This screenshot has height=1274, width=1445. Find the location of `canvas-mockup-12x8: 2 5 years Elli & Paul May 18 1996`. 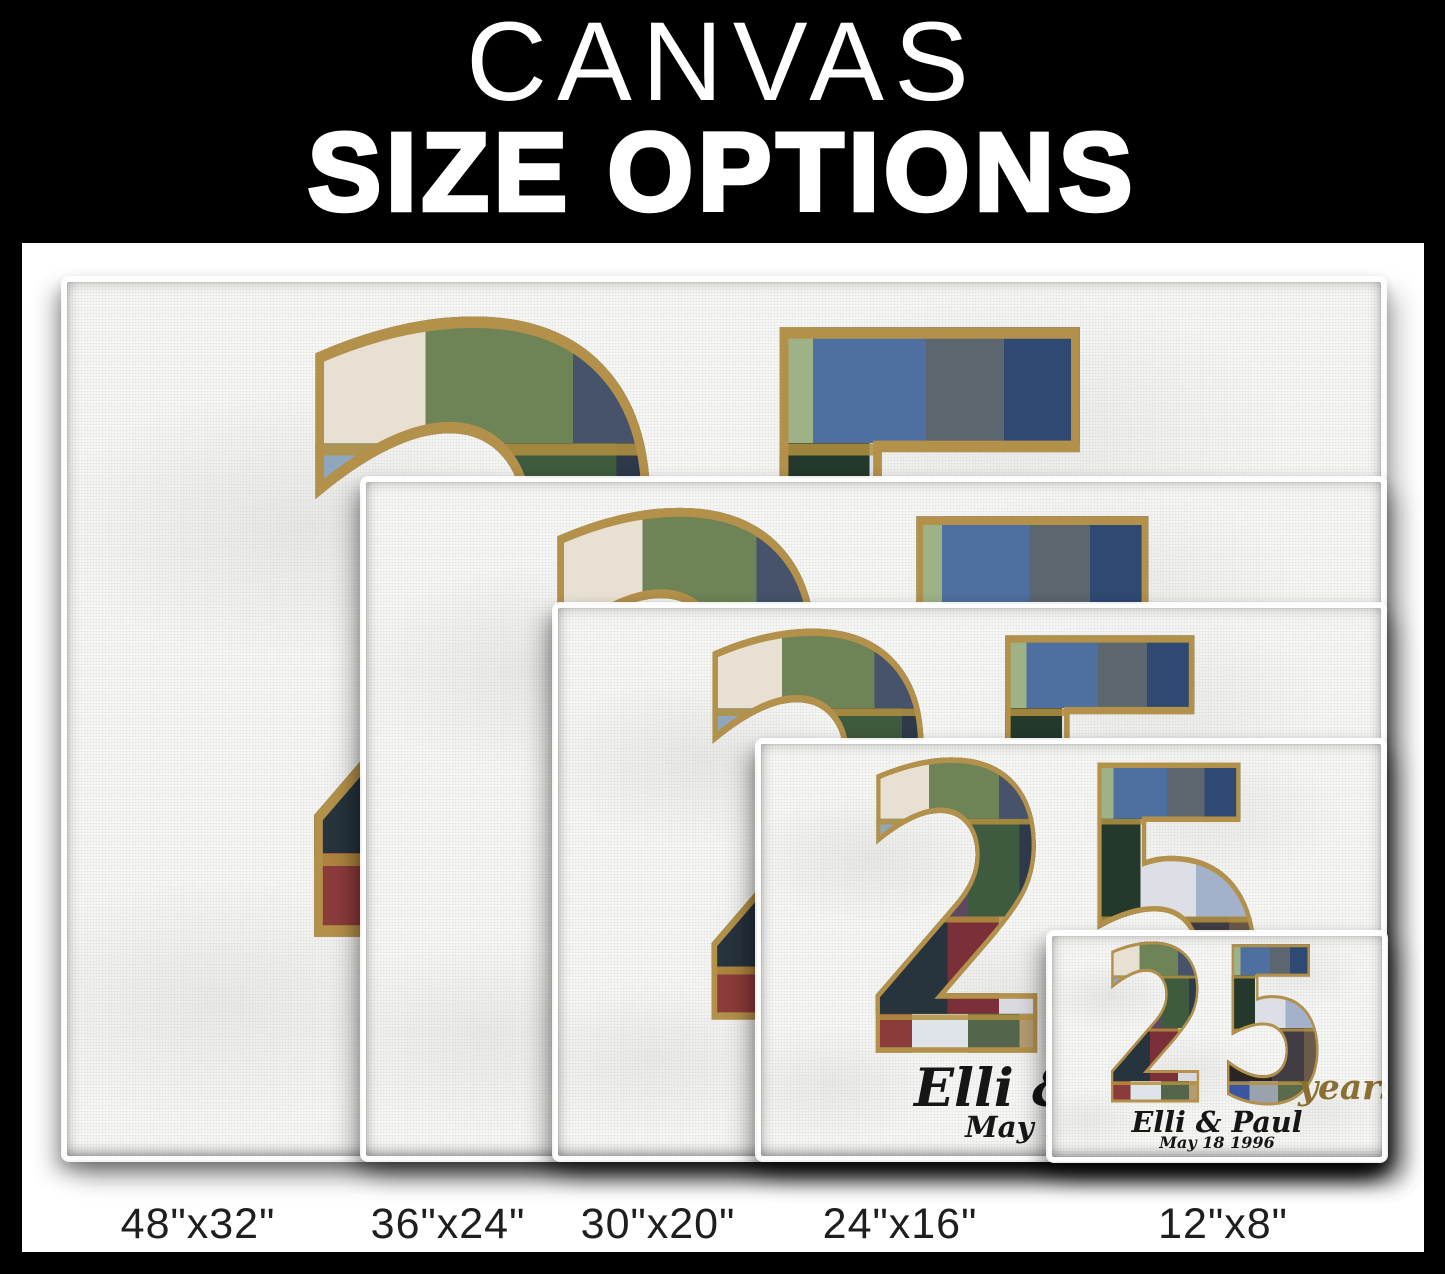

canvas-mockup-12x8: 2 5 years Elli & Paul May 18 1996 is located at coordinates (1217, 1046).